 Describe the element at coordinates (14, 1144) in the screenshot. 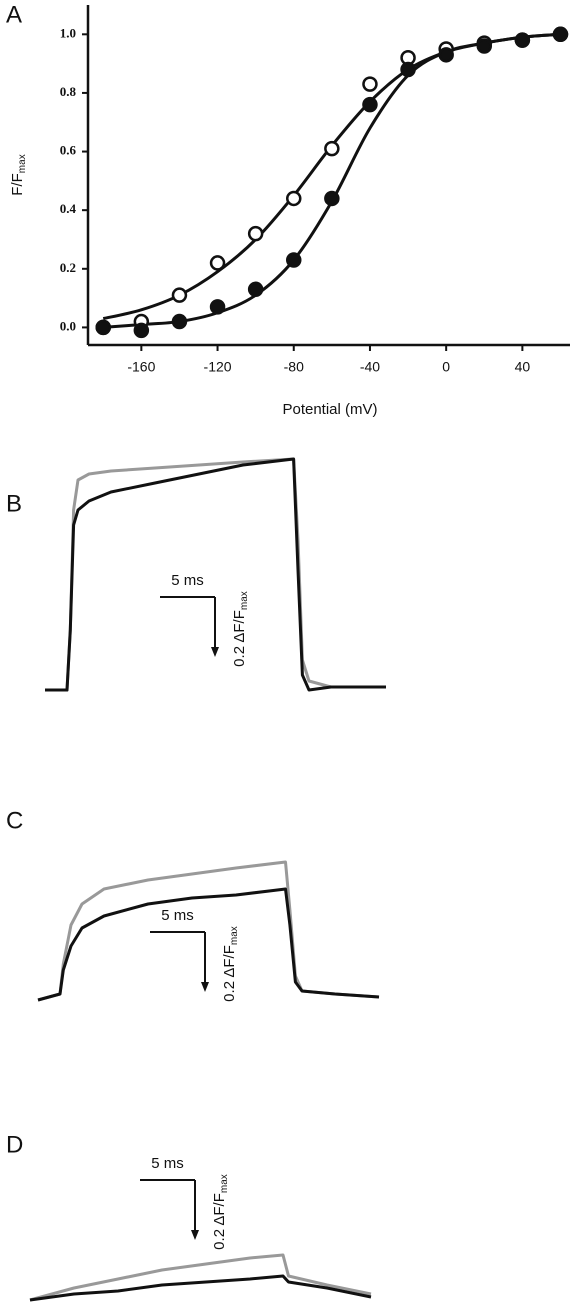

I see `panel-letter: D` at that location.